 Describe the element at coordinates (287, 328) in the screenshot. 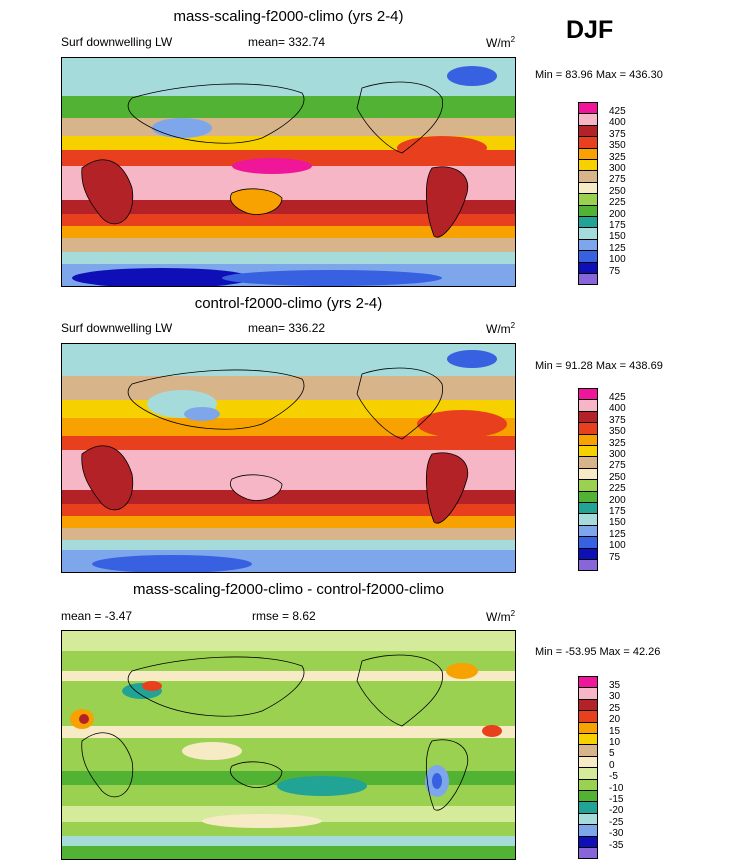

I see `panel-mean-middle: mean= 336.22` at that location.